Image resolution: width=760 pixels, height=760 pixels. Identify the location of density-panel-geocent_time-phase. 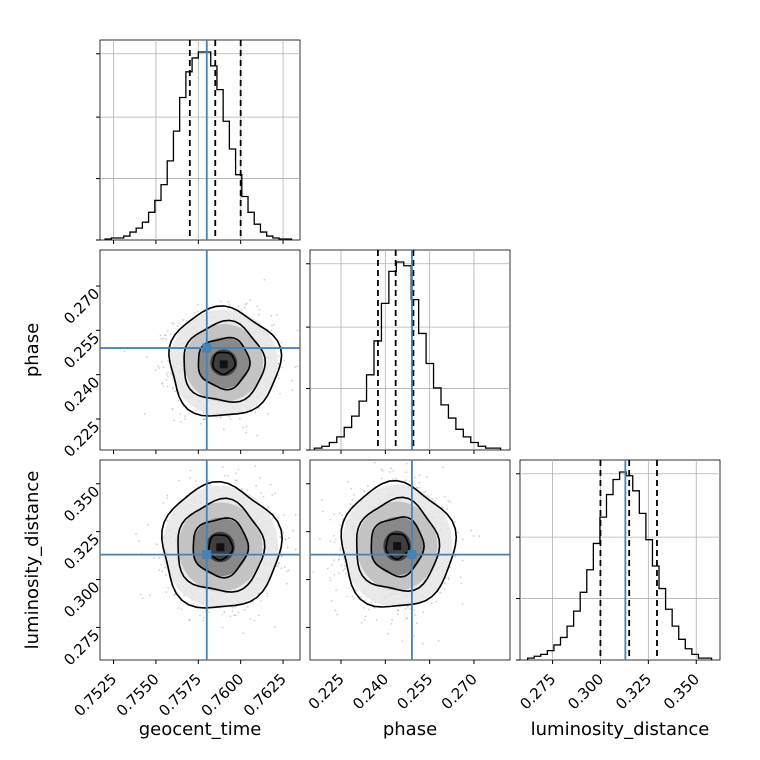
(198, 351).